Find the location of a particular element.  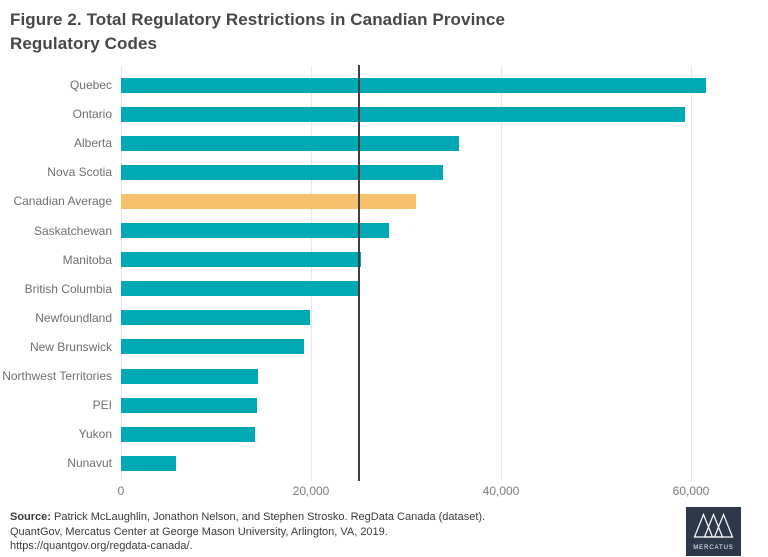

category-label: New Brunswick is located at coordinates (70, 346).